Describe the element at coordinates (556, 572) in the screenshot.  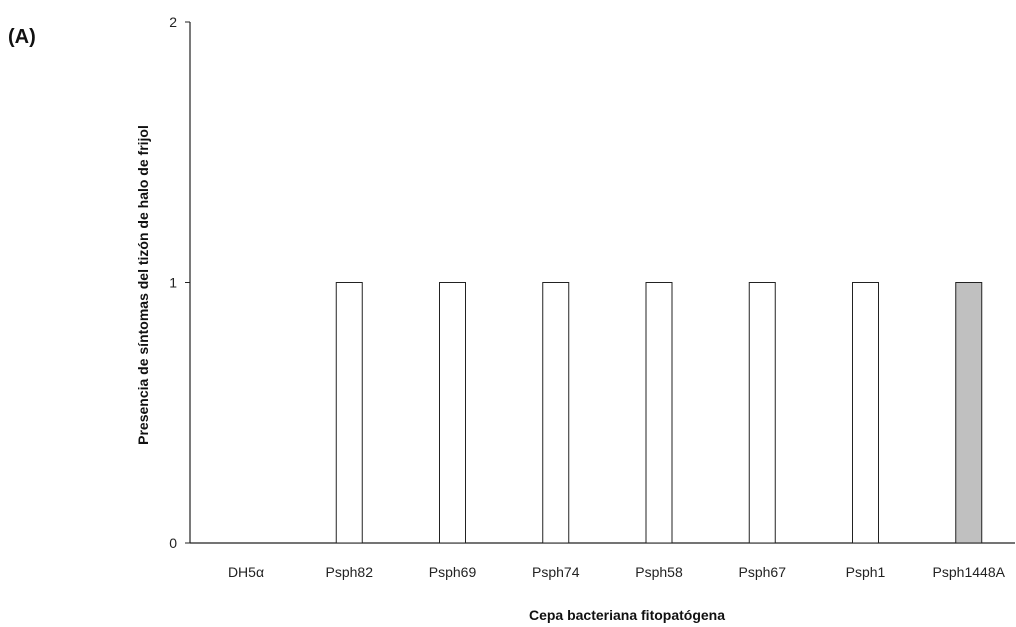
I see `x-tick-label: Psph74` at that location.